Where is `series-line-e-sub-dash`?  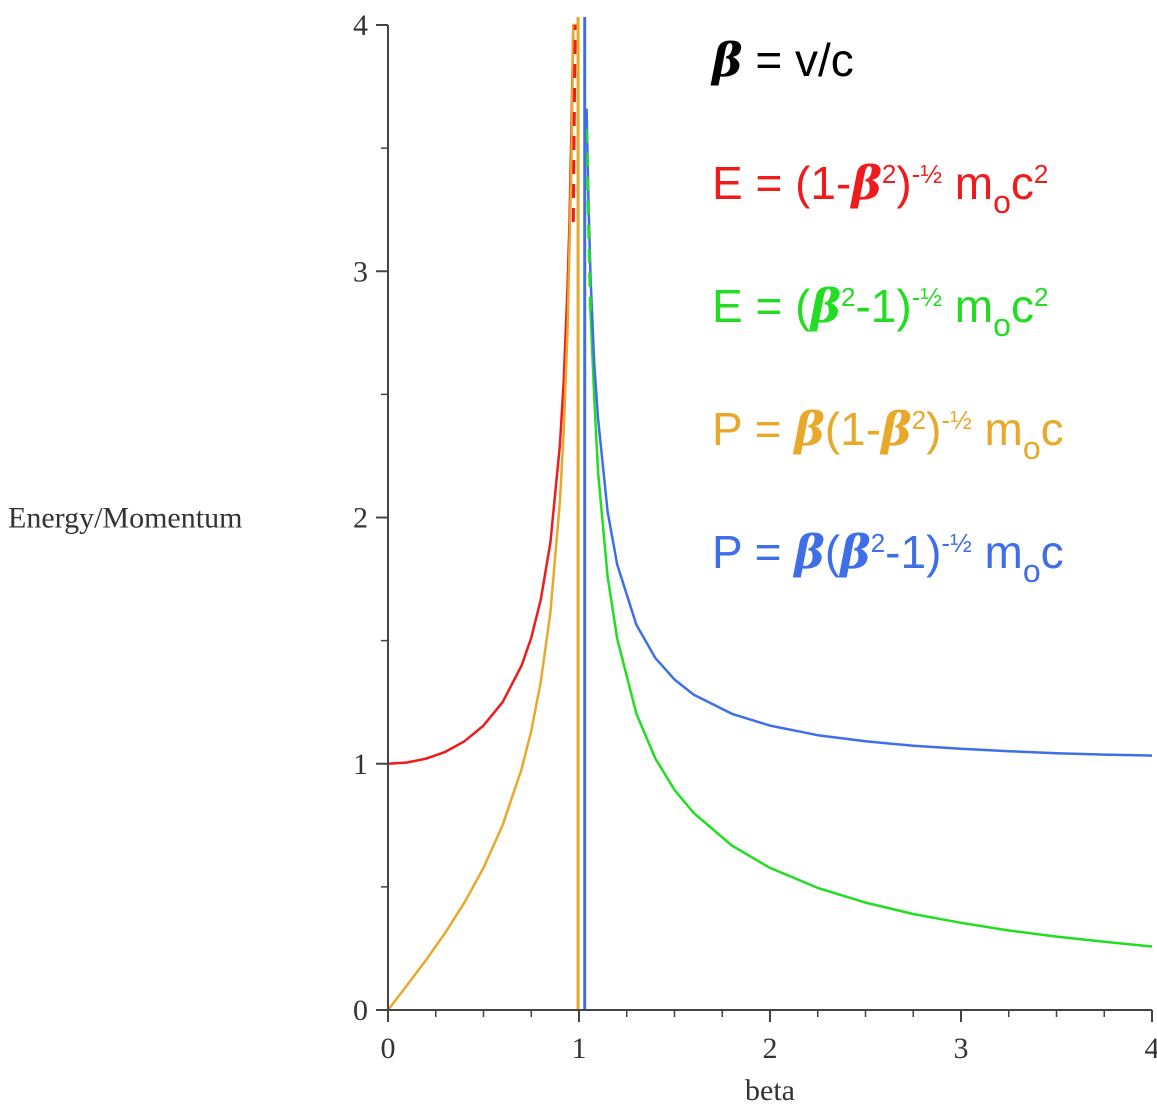
series-line-e-sub-dash is located at coordinates (574, 123).